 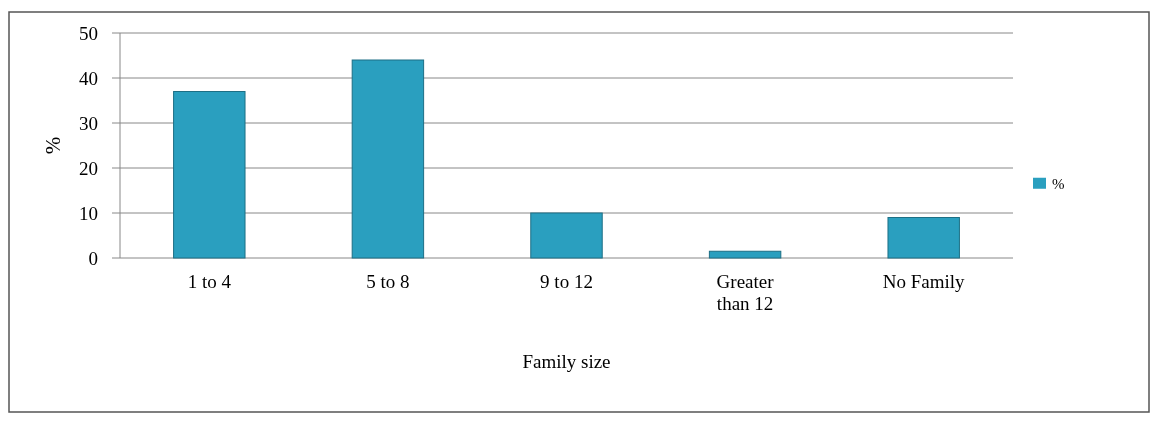 I want to click on y-tick-label: 10, so click(x=88, y=213).